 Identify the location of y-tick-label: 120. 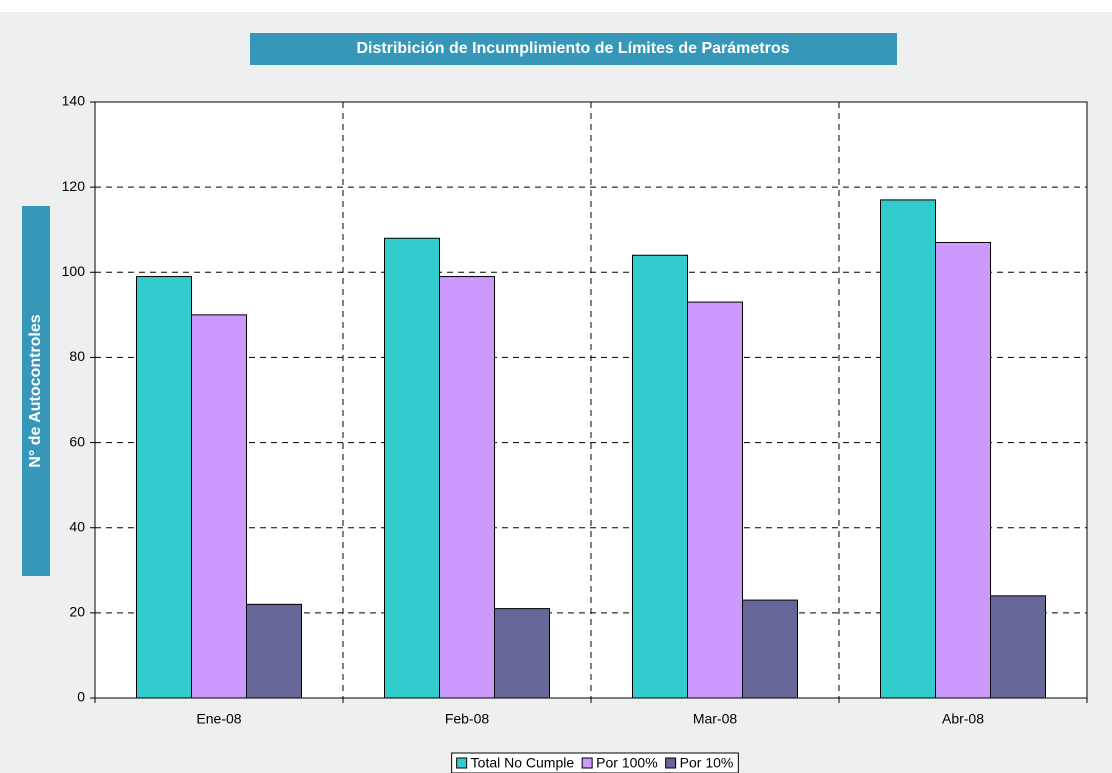
(74, 186).